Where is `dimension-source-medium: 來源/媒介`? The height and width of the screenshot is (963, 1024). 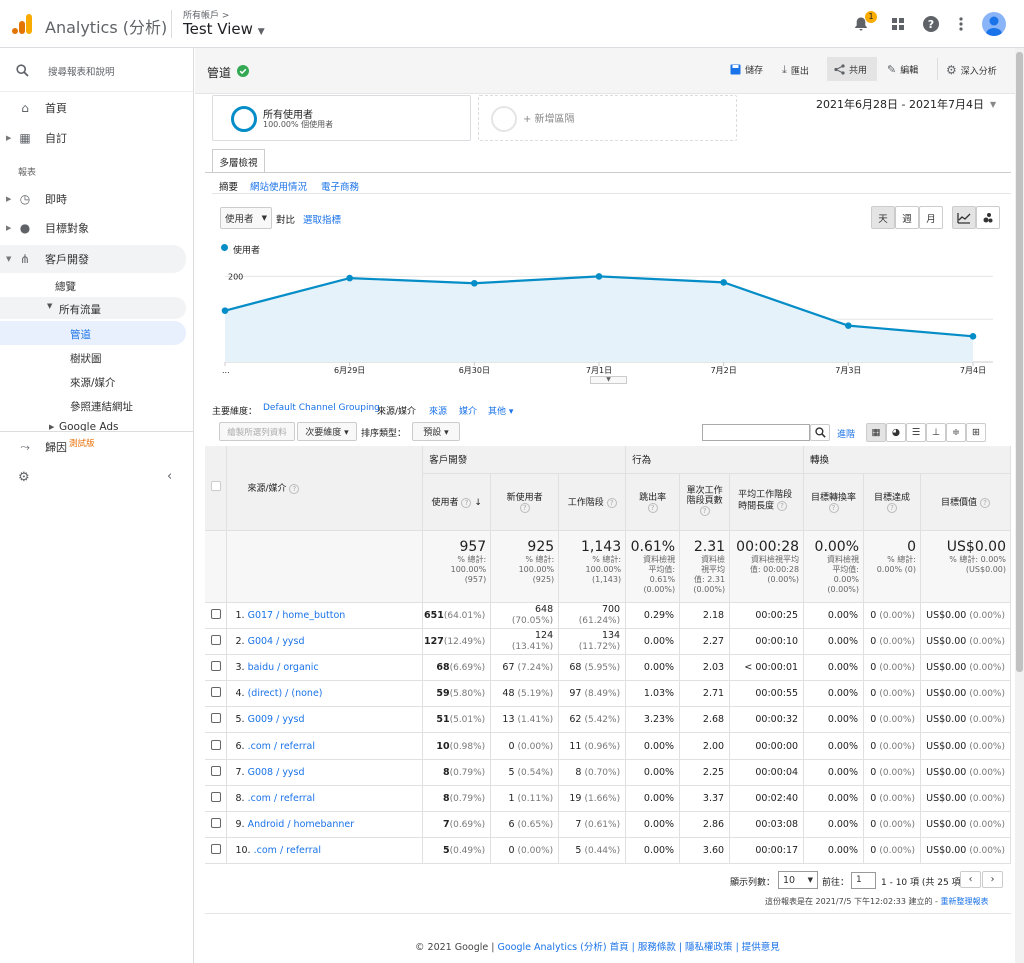
dimension-source-medium: 來源/媒介 is located at coordinates (397, 412).